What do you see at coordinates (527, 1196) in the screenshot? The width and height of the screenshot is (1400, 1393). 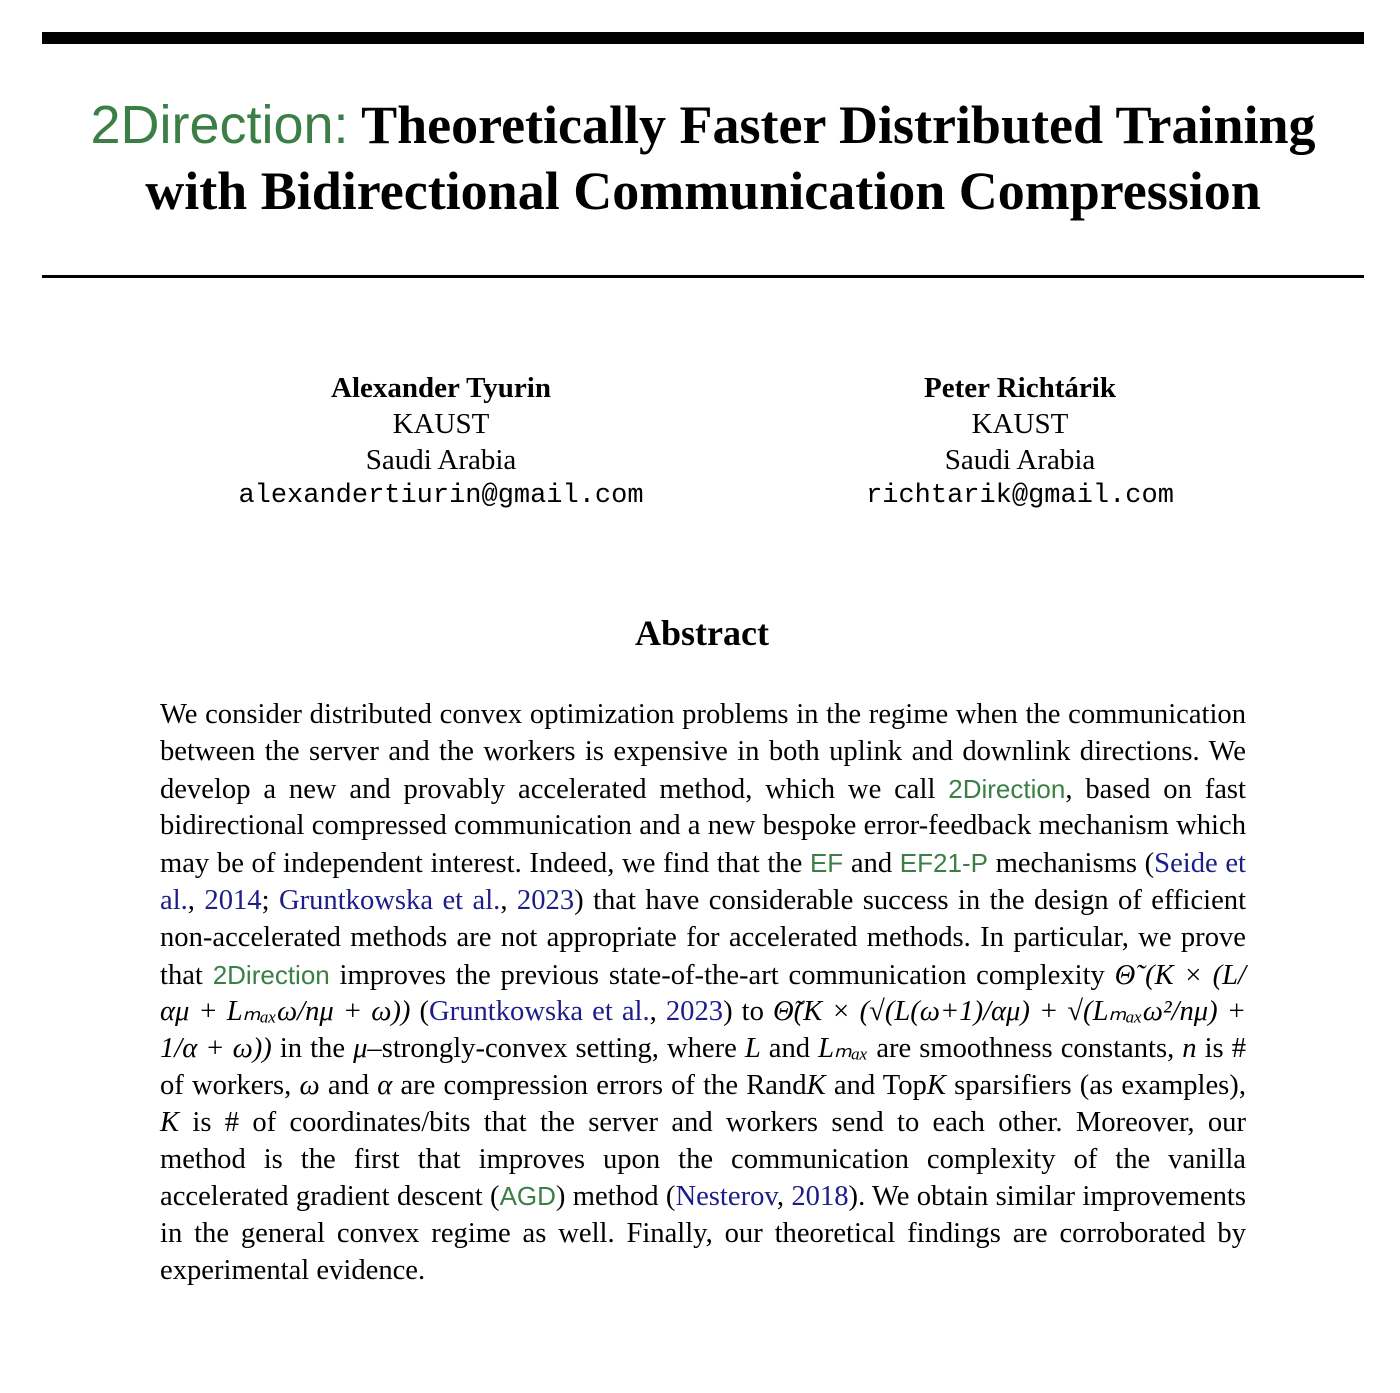 I see `abstract-accent: AGD` at bounding box center [527, 1196].